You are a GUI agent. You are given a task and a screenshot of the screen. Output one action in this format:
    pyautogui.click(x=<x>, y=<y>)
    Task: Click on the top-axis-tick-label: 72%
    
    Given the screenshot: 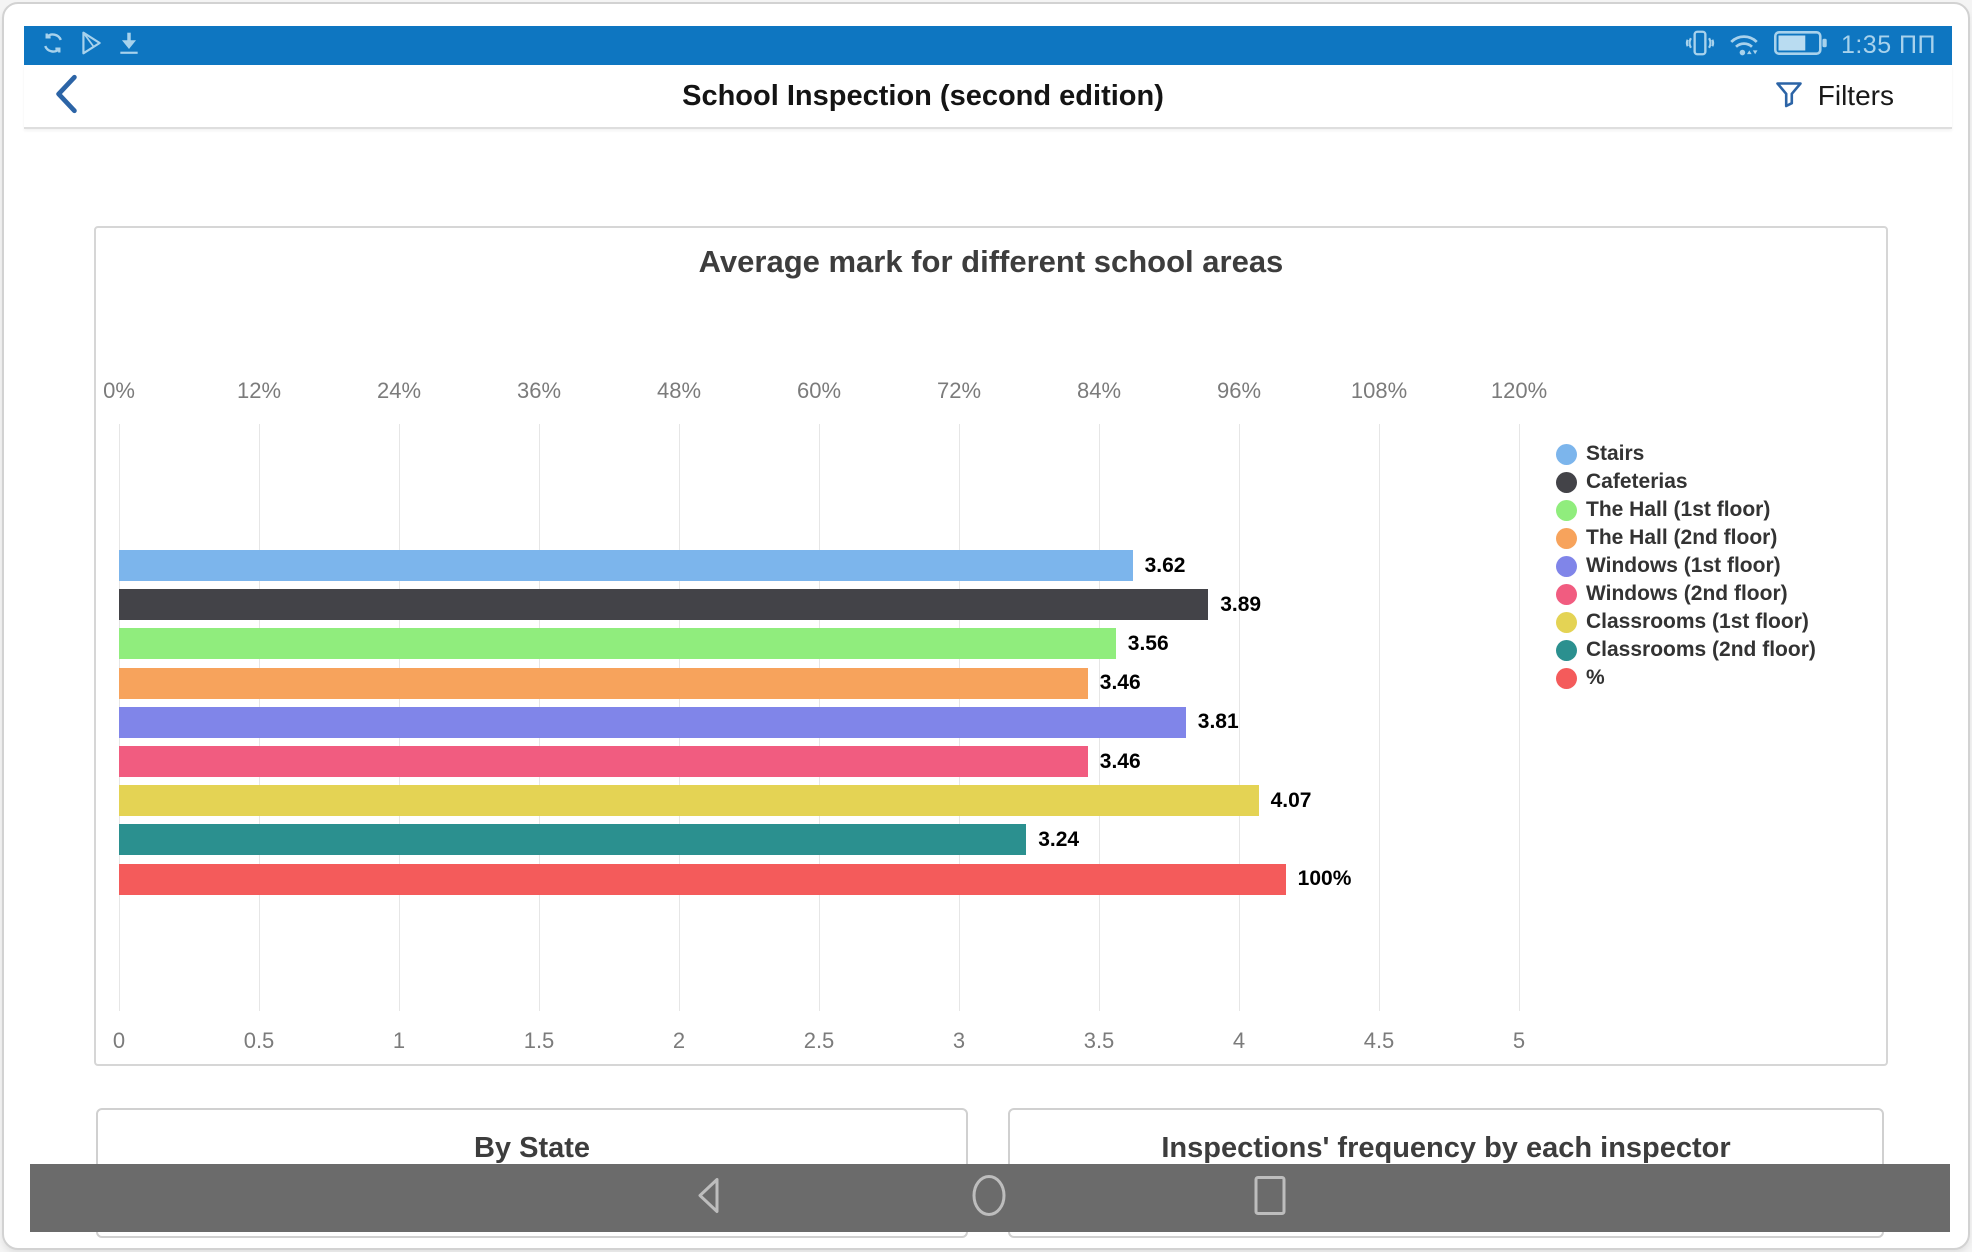 What is the action you would take?
    pyautogui.click(x=959, y=390)
    